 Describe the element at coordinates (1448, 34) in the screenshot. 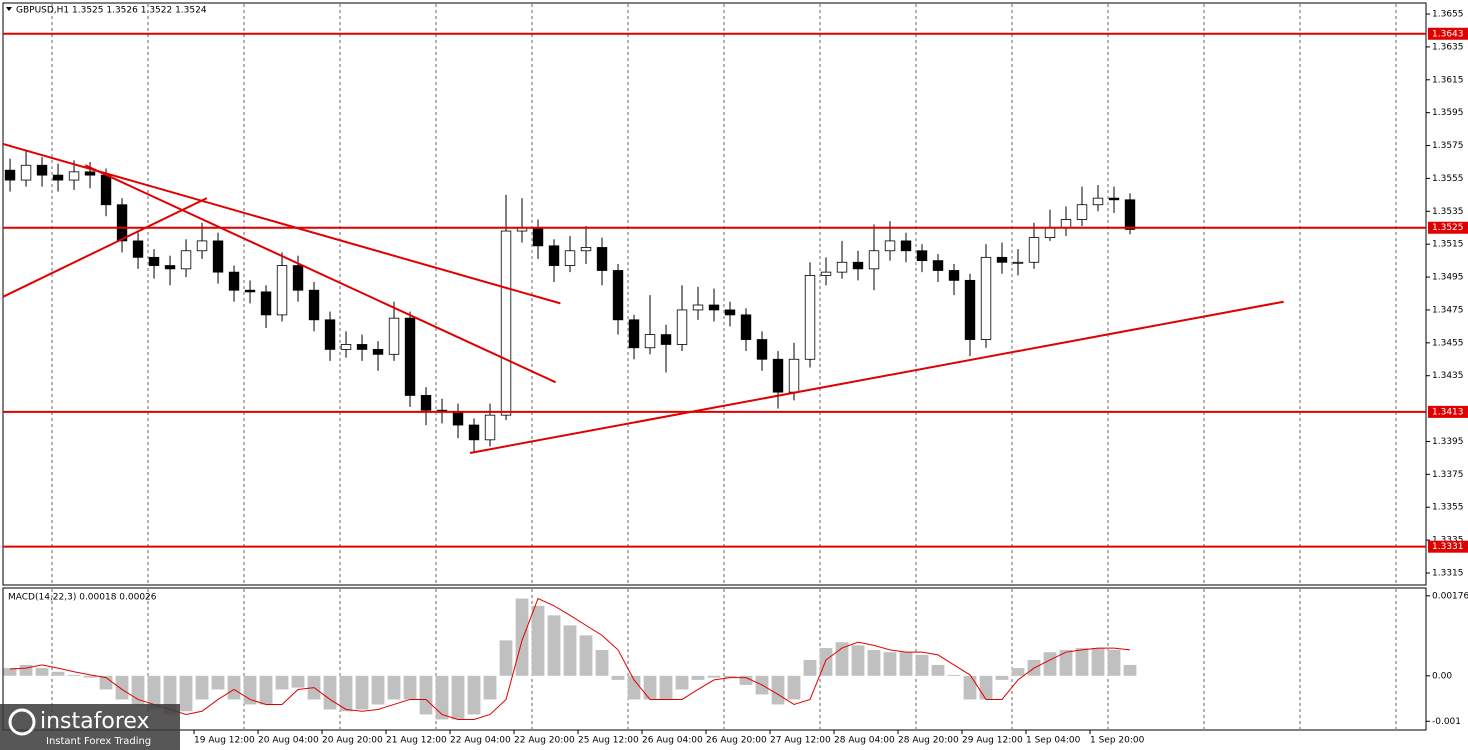

I see `level-label: 1.3643` at that location.